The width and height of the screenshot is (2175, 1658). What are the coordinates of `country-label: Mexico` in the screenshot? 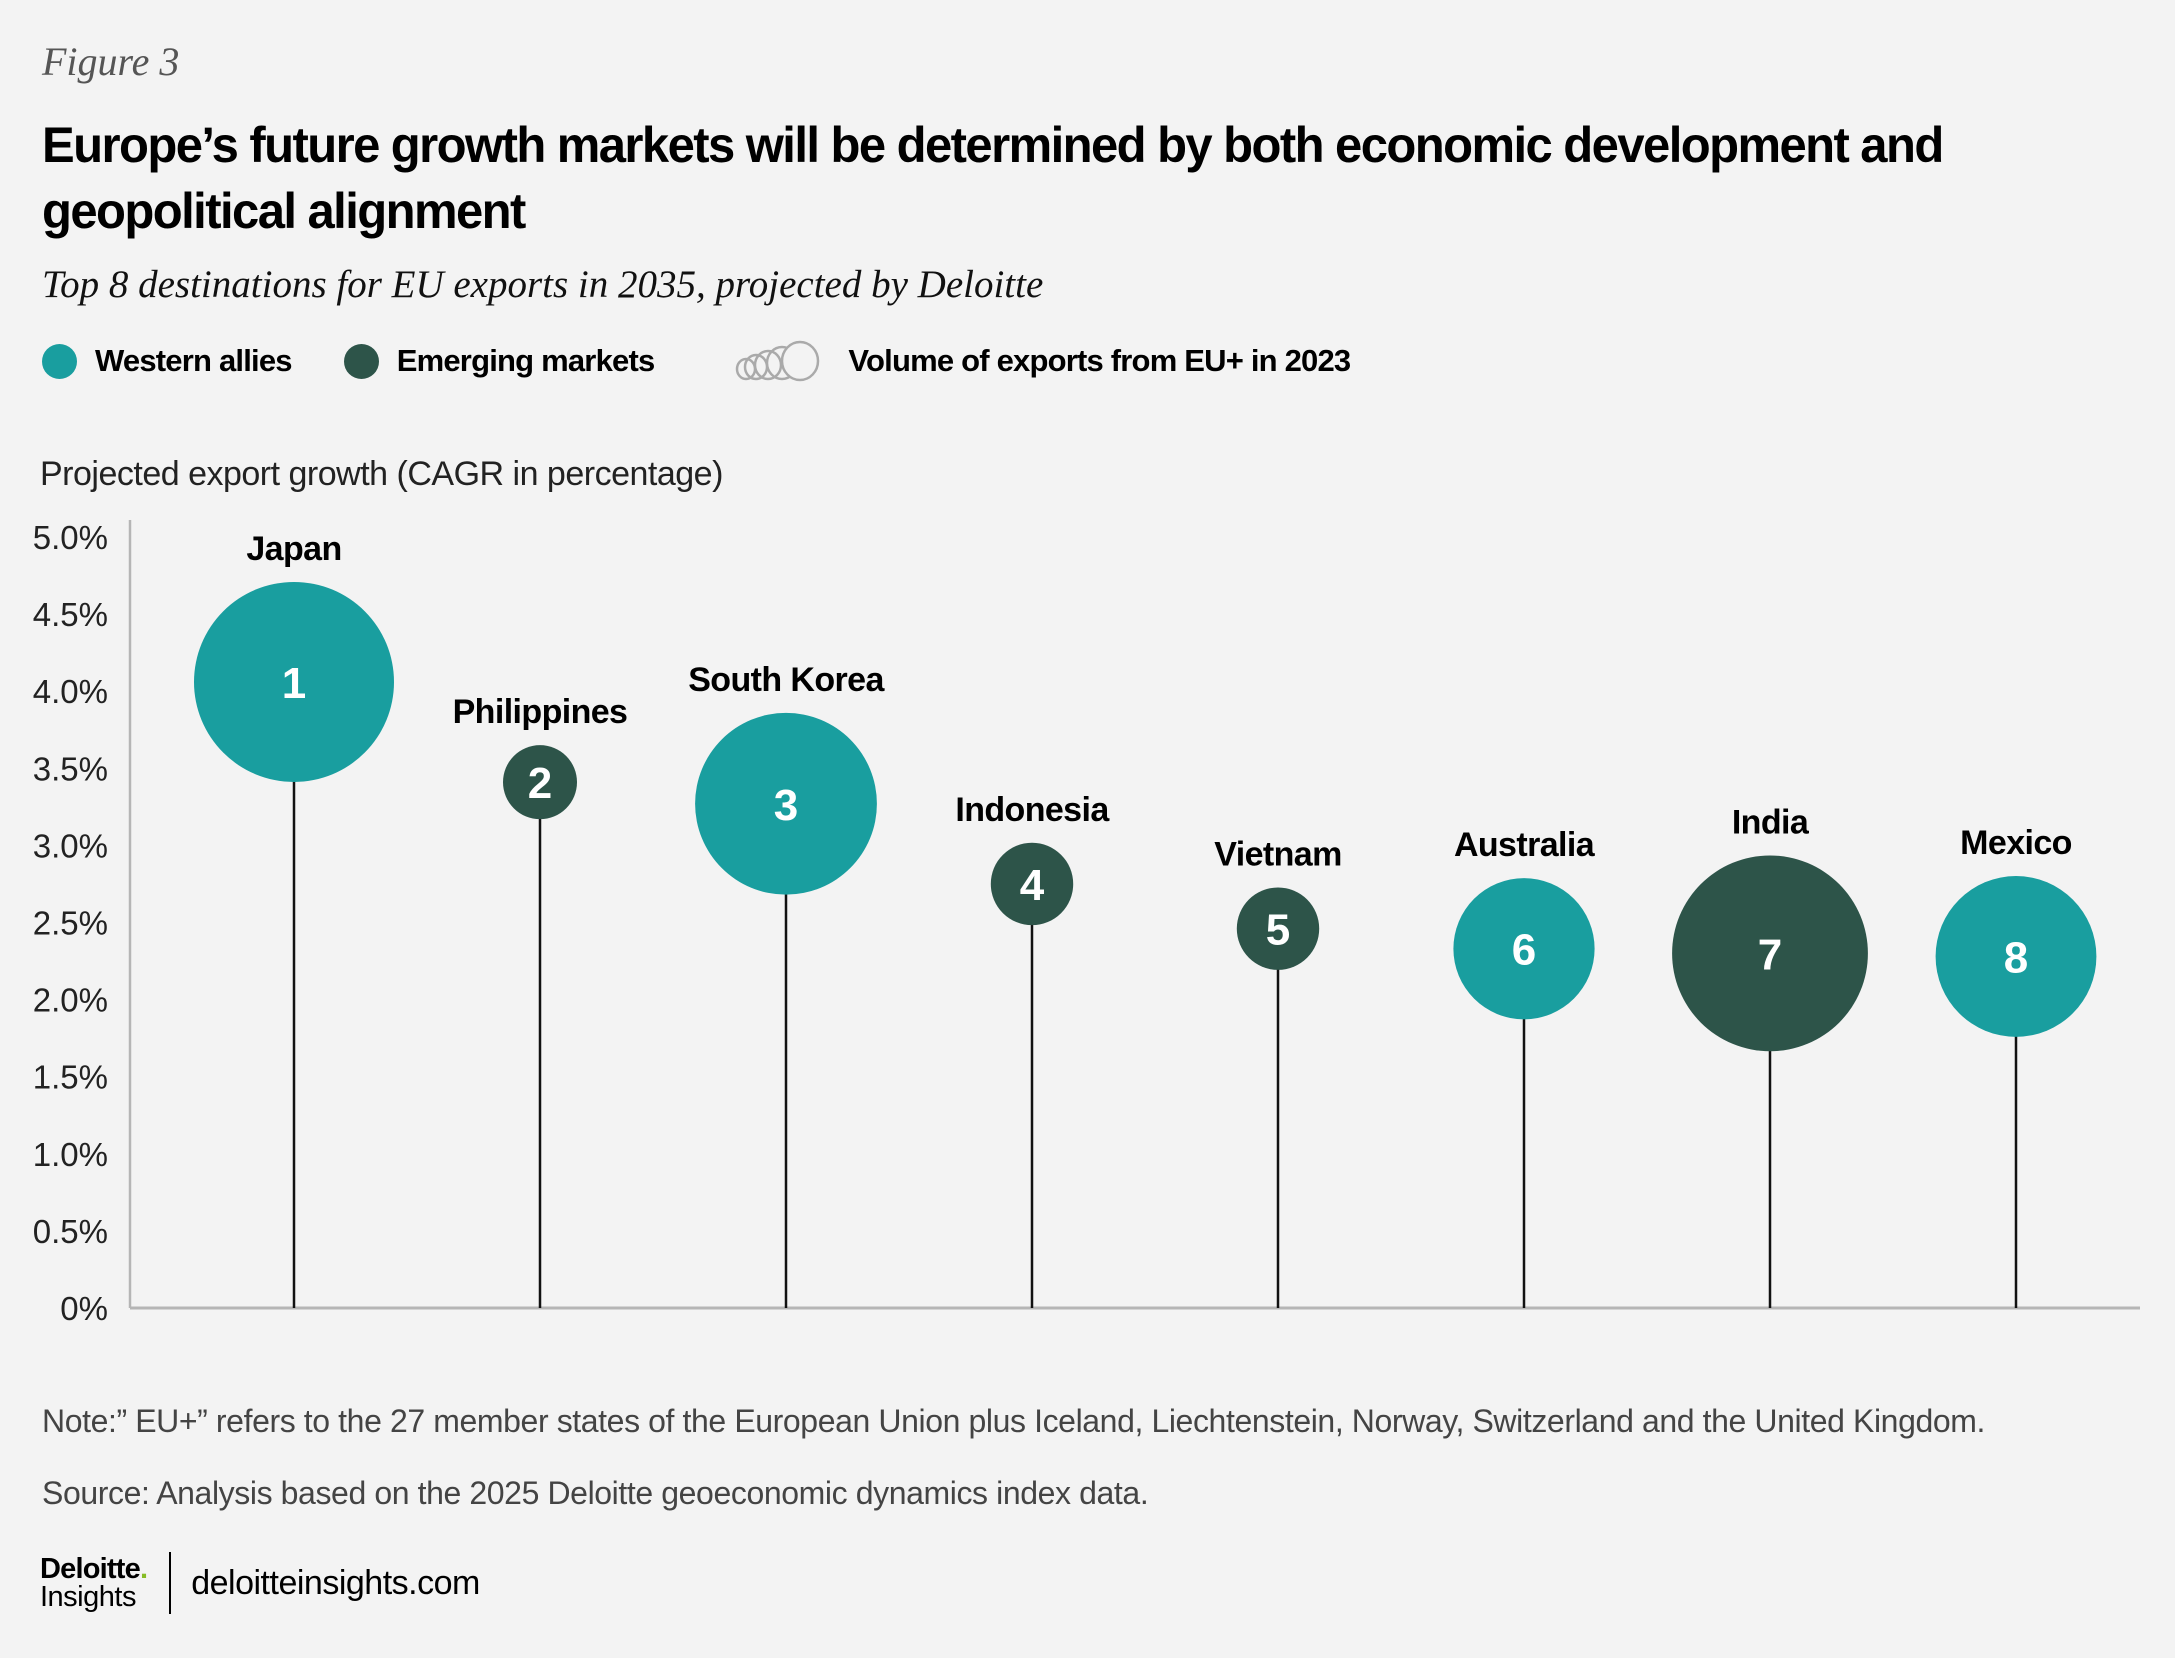 It's located at (2016, 843).